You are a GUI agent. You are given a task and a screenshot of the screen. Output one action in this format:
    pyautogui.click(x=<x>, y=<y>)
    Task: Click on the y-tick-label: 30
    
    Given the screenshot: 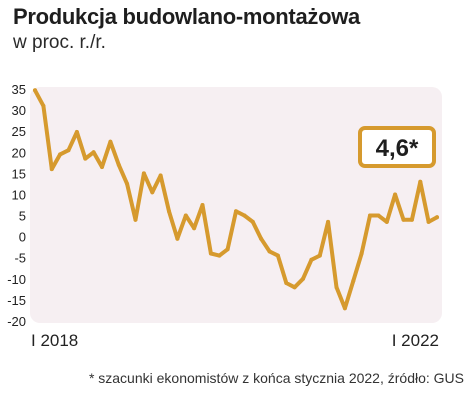 What is the action you would take?
    pyautogui.click(x=19, y=110)
    